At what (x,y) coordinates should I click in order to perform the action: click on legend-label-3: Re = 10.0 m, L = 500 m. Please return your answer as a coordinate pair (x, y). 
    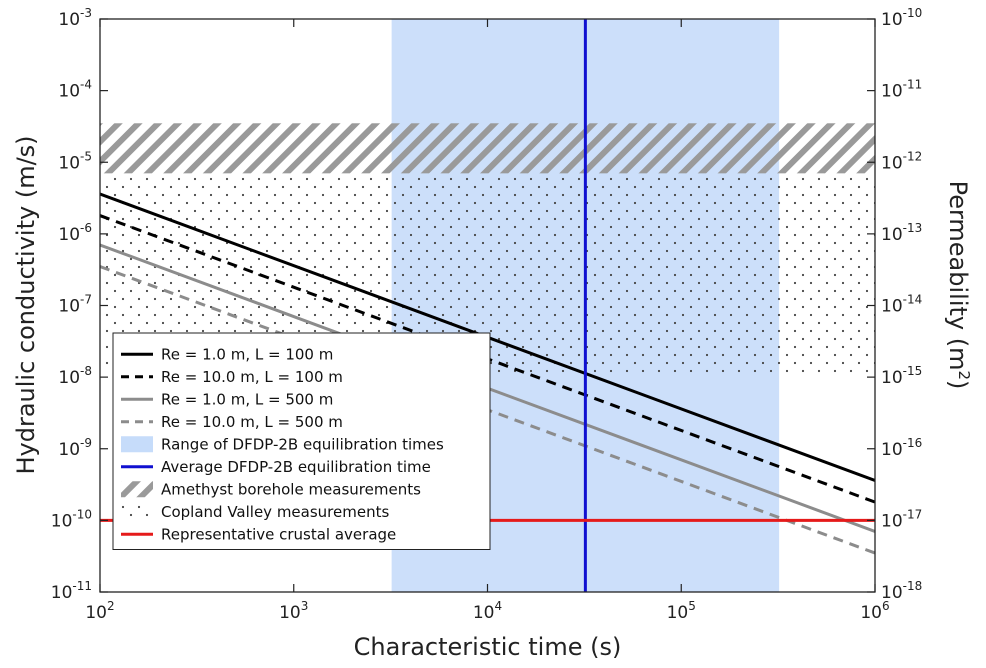
    Looking at the image, I should click on (252, 422).